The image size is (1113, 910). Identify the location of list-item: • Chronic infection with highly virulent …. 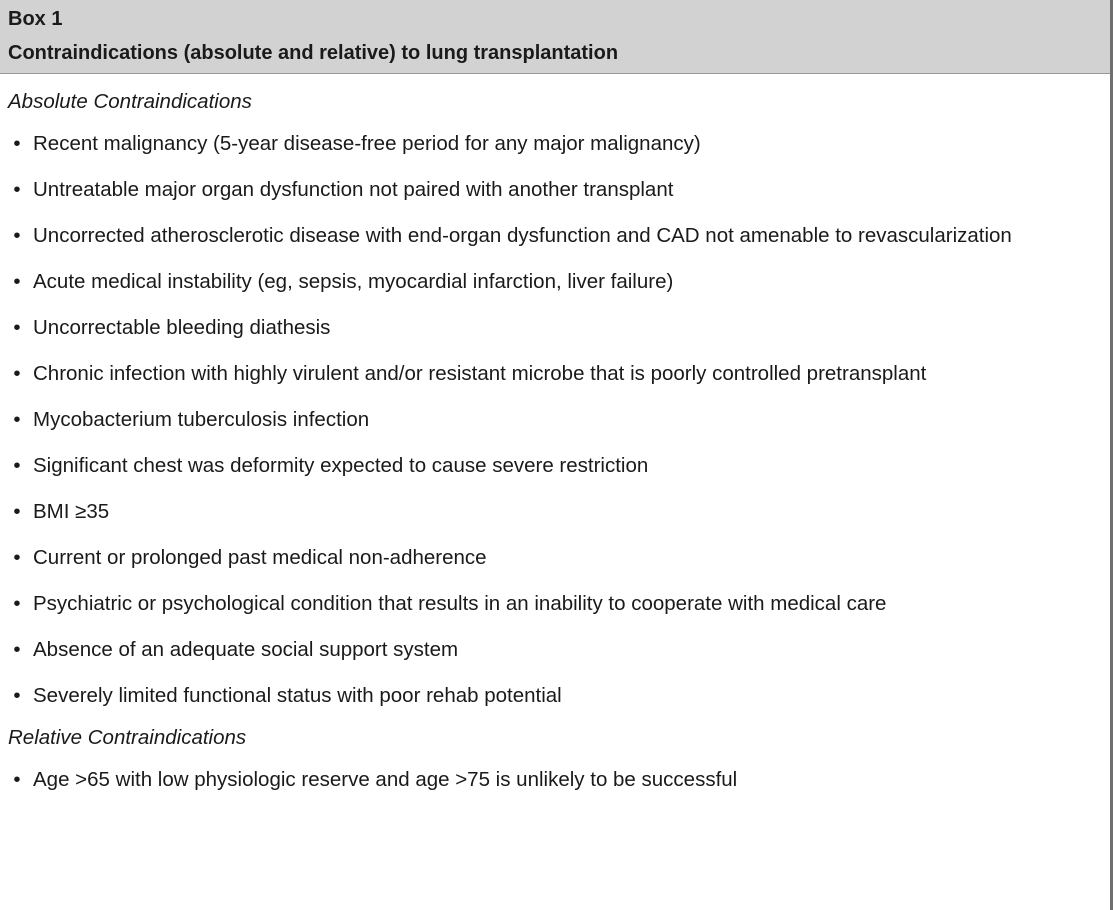
(549, 374).